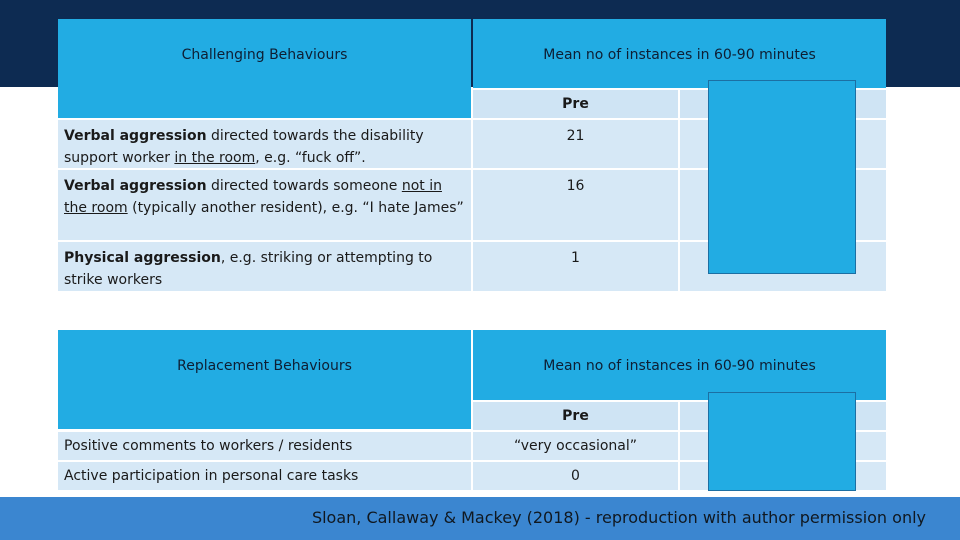  What do you see at coordinates (575, 476) in the screenshot?
I see `table2-row-2-pre: 0` at bounding box center [575, 476].